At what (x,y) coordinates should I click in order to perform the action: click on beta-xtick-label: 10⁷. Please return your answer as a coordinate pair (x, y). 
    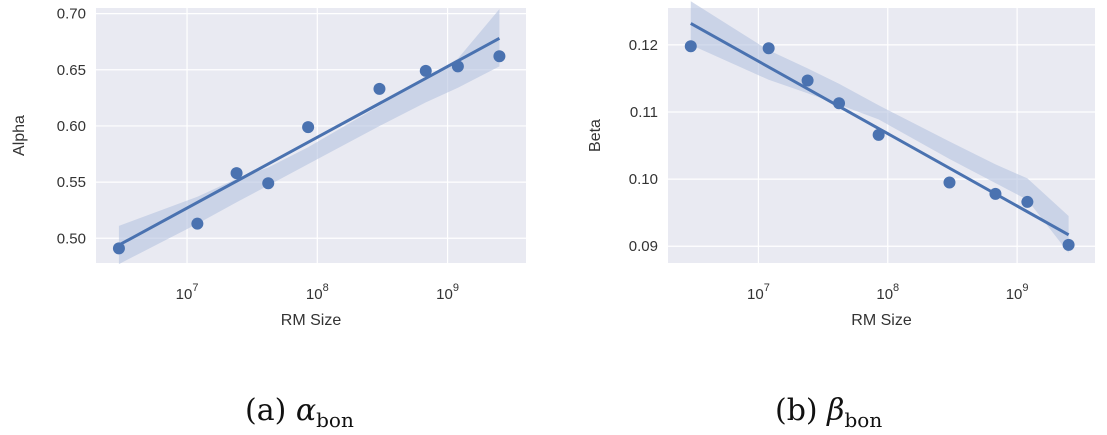
    Looking at the image, I should click on (758, 292).